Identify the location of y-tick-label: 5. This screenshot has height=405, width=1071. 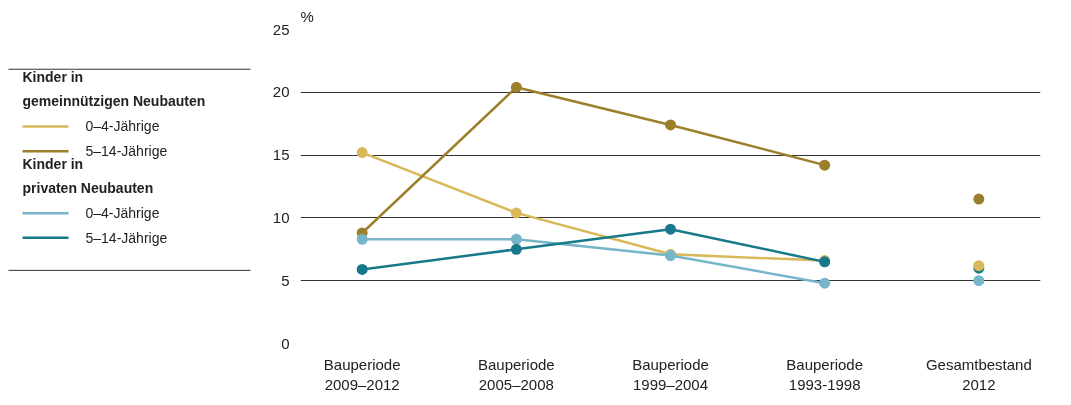
(285, 280).